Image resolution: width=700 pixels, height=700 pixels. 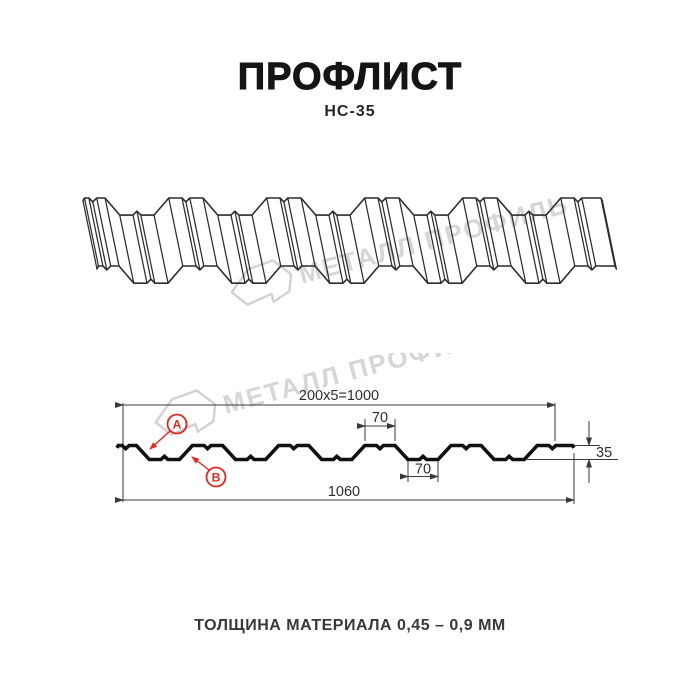 What do you see at coordinates (188, 450) in the screenshot?
I see `callout-labels: А В` at bounding box center [188, 450].